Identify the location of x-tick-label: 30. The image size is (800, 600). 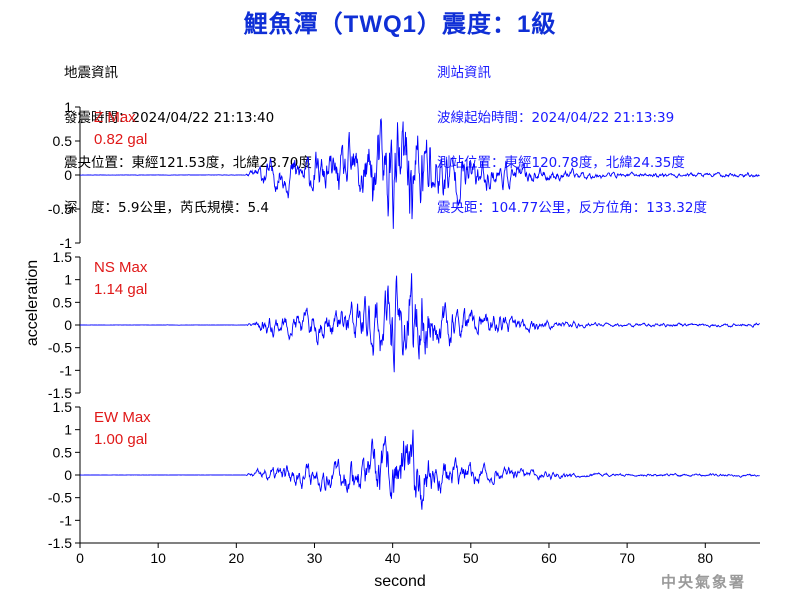
(315, 558).